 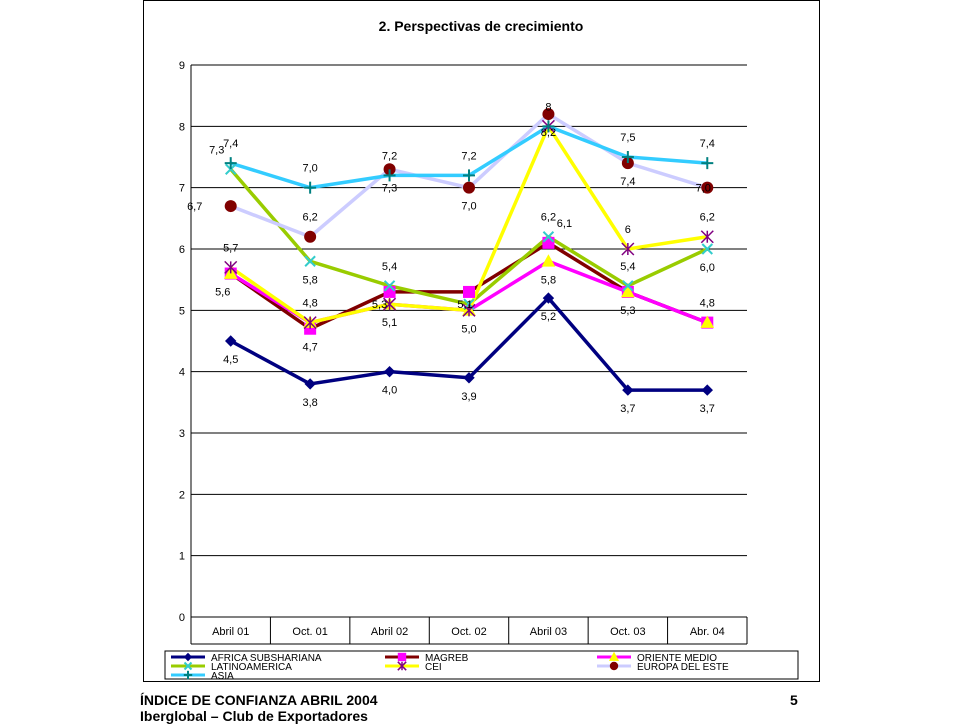 I want to click on y-tick-label: 7, so click(x=182, y=189).